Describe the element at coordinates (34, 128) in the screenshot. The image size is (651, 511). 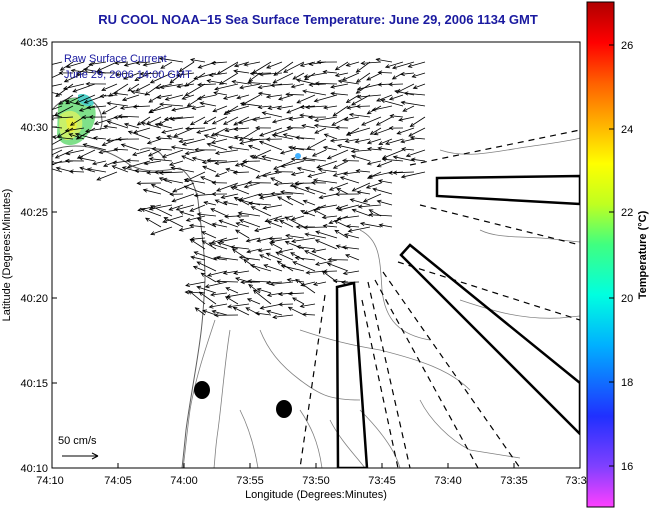
I see `y-tick-label: 40:30` at that location.